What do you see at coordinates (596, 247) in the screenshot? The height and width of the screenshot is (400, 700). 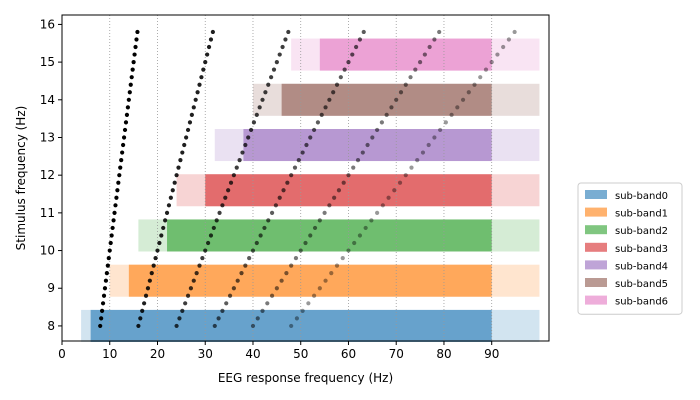 I see `legend-swatch-sub-band3` at bounding box center [596, 247].